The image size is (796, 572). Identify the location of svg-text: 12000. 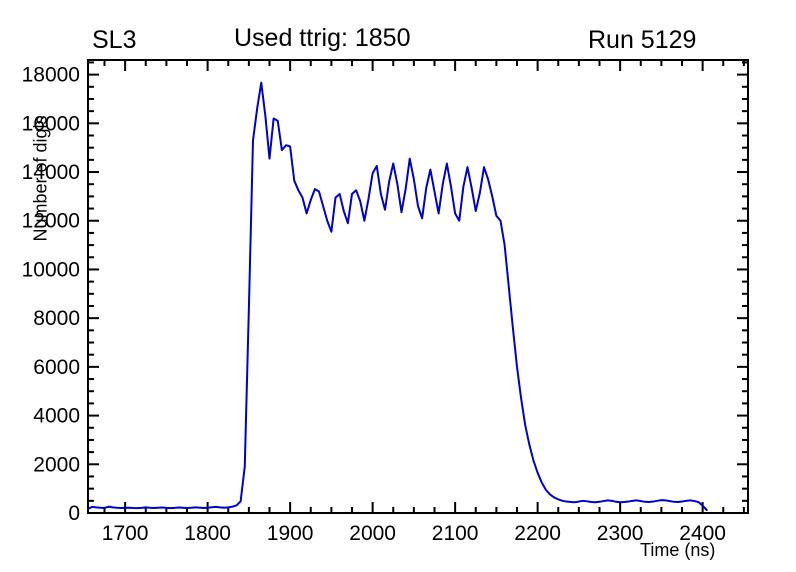
(51, 221).